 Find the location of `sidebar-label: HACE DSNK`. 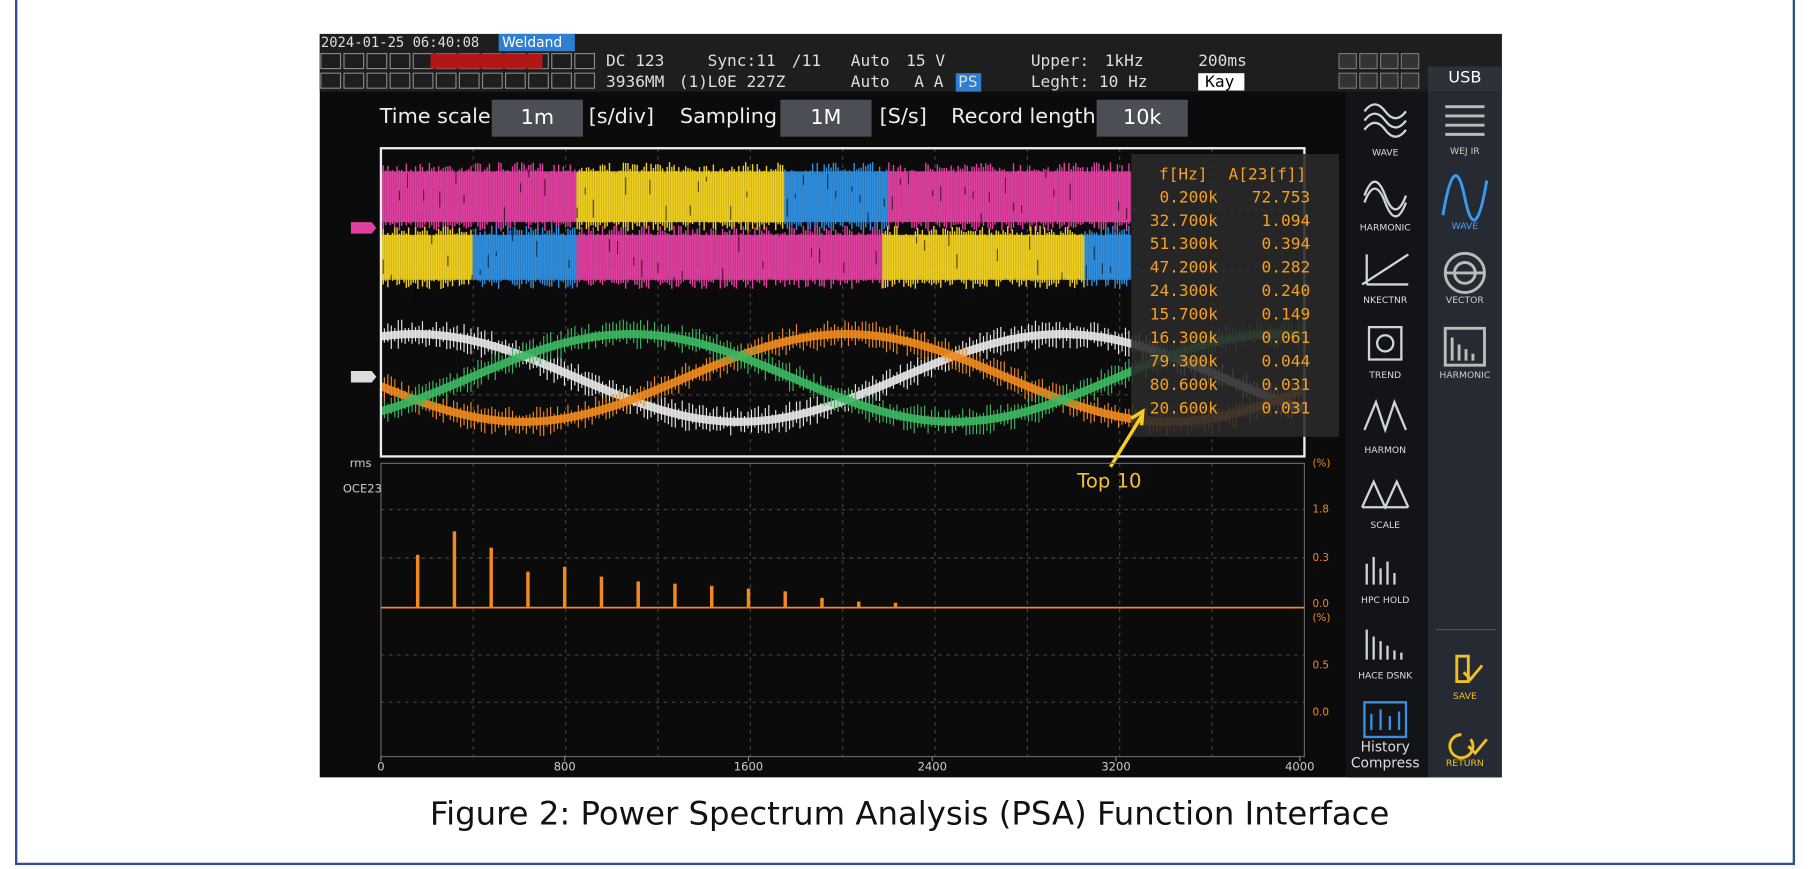

sidebar-label: HACE DSNK is located at coordinates (1385, 675).